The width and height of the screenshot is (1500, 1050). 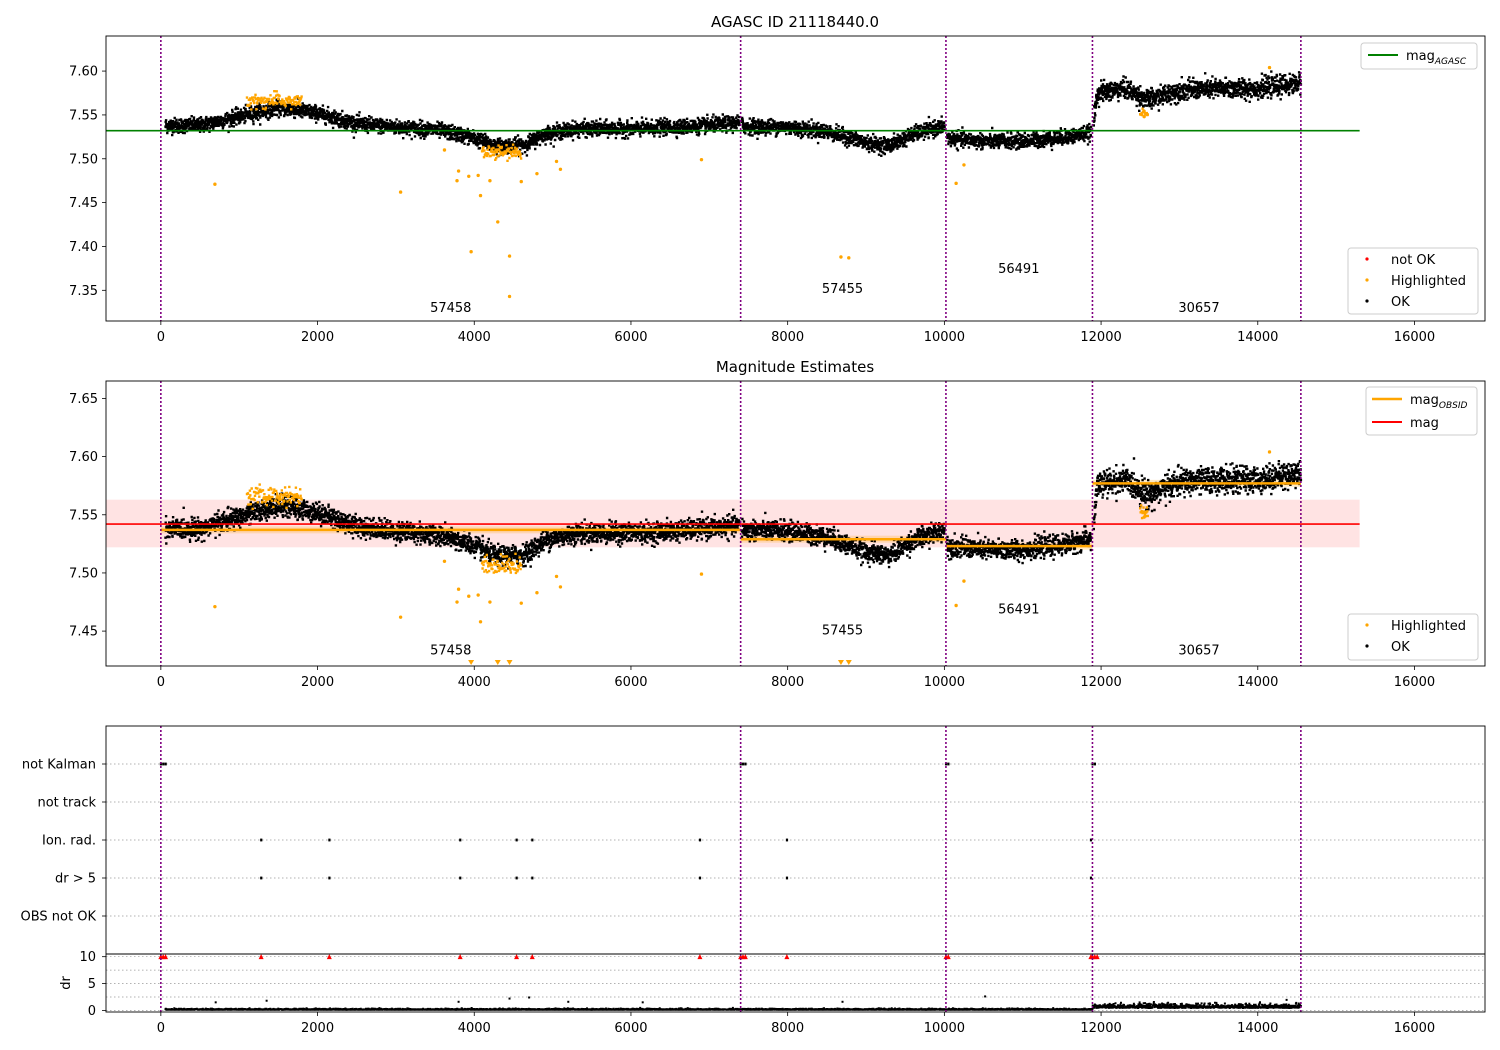 I want to click on obsid-label: 57455, so click(x=842, y=631).